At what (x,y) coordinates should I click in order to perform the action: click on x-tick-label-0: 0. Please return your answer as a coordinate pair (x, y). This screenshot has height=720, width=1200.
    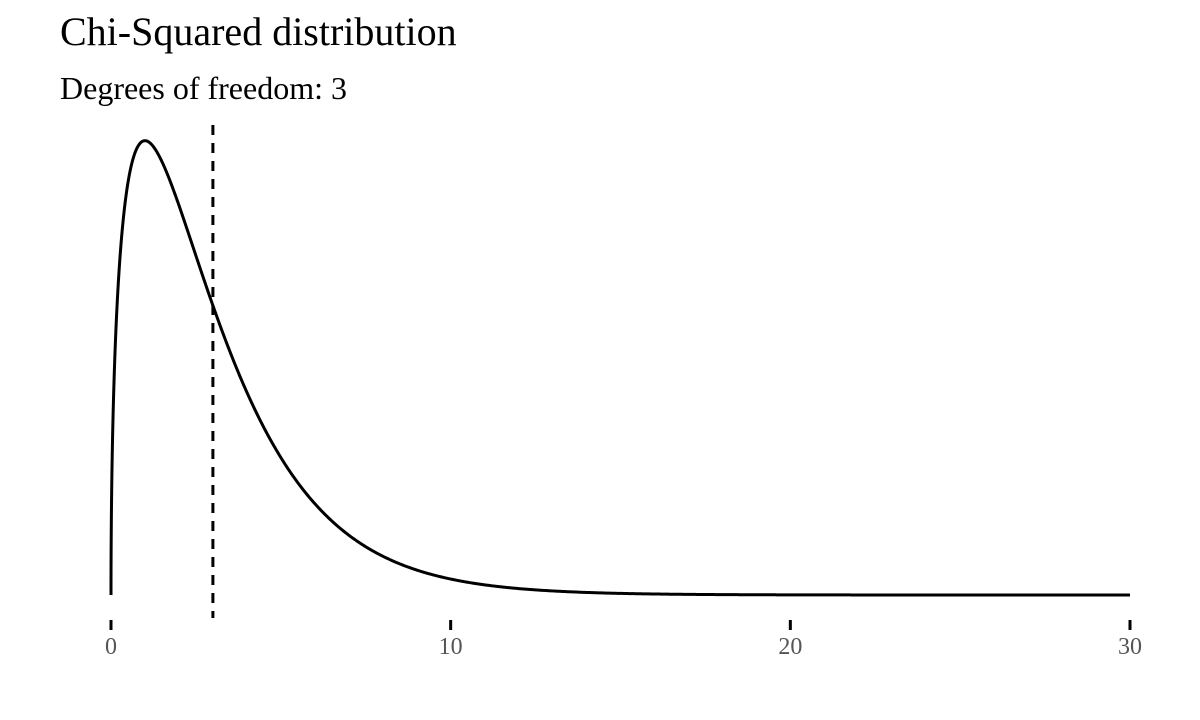
    Looking at the image, I should click on (111, 647).